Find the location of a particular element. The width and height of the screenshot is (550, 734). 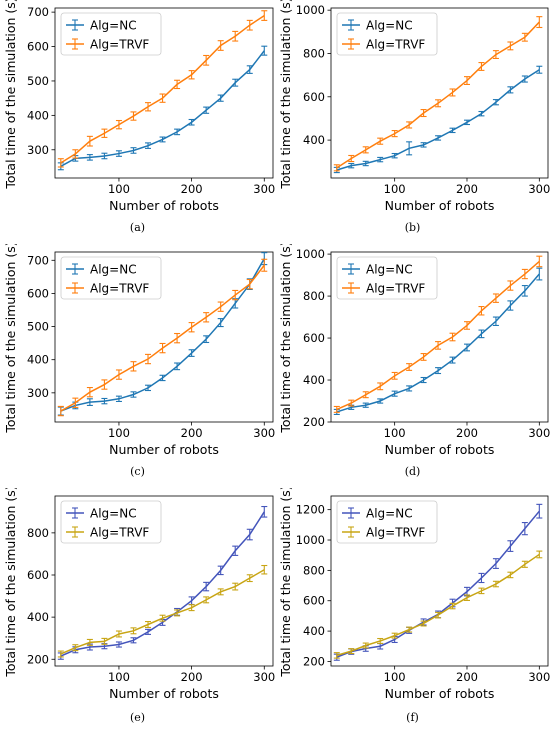

y-tick-label: 200 is located at coordinates (38, 659).